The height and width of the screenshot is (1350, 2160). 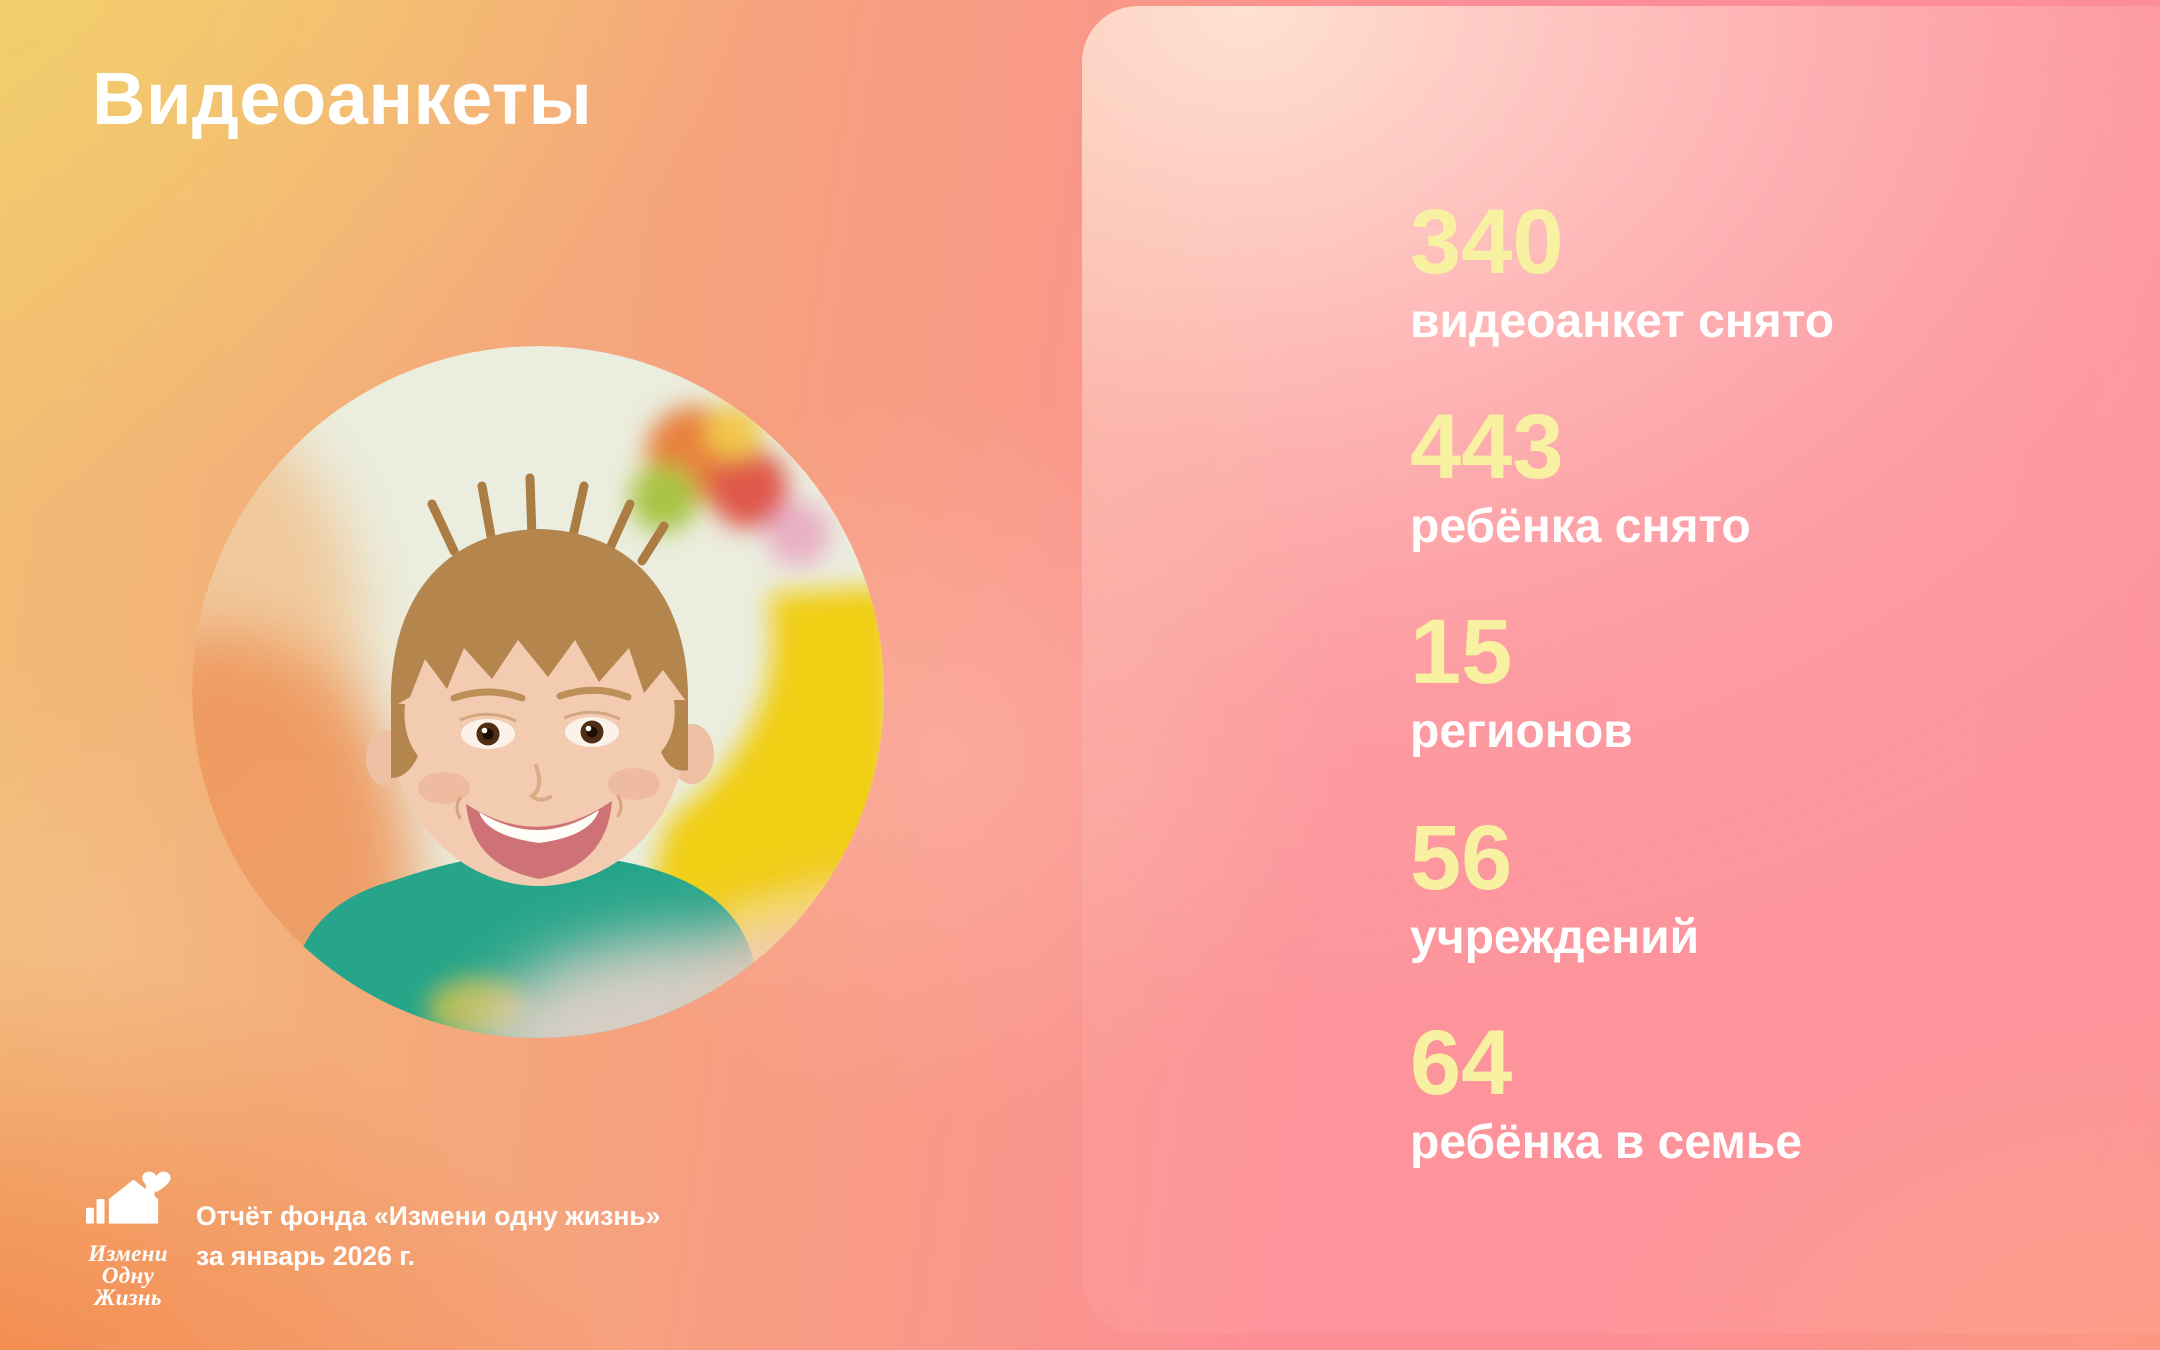 I want to click on logo-line: Одну, so click(x=128, y=1275).